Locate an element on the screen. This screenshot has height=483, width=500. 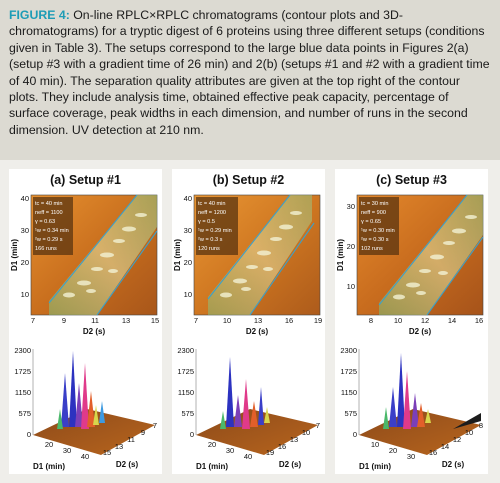
d2-tick: 8 is located at coordinates (481, 425).